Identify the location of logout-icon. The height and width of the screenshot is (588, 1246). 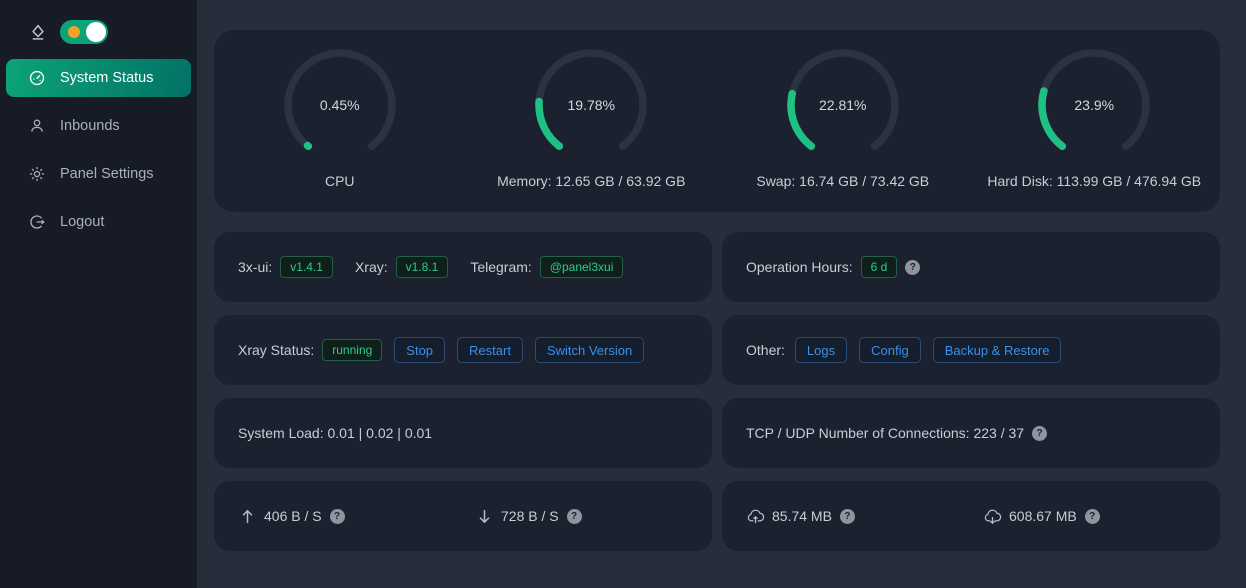
(37, 222).